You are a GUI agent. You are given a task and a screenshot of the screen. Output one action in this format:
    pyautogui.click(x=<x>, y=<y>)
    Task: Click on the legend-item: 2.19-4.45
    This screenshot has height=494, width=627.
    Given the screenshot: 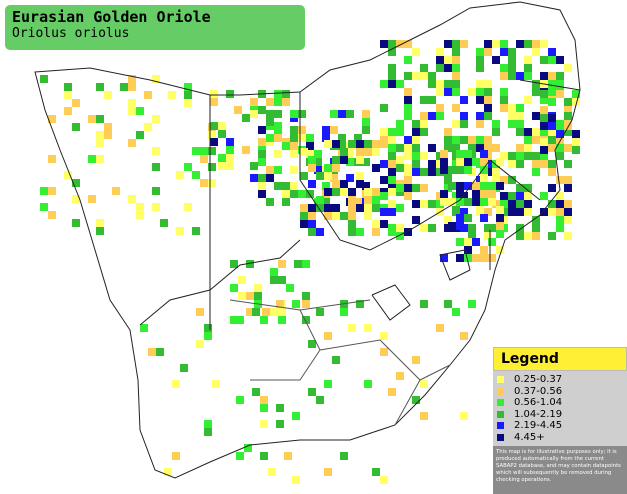 What is the action you would take?
    pyautogui.click(x=562, y=426)
    